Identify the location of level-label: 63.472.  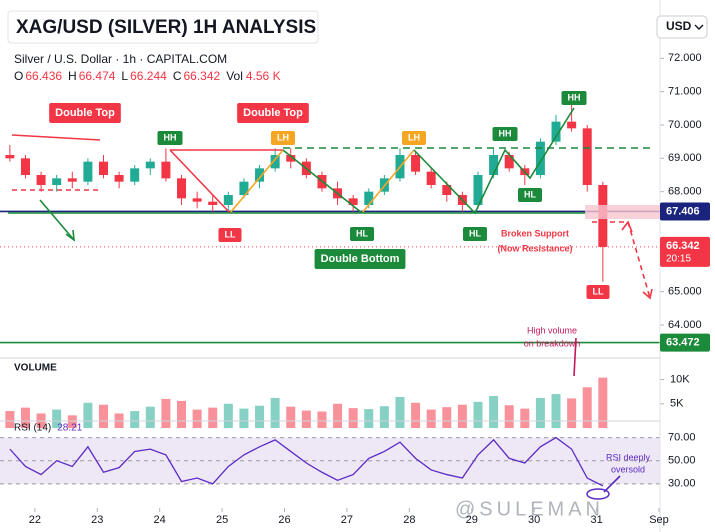
(683, 343).